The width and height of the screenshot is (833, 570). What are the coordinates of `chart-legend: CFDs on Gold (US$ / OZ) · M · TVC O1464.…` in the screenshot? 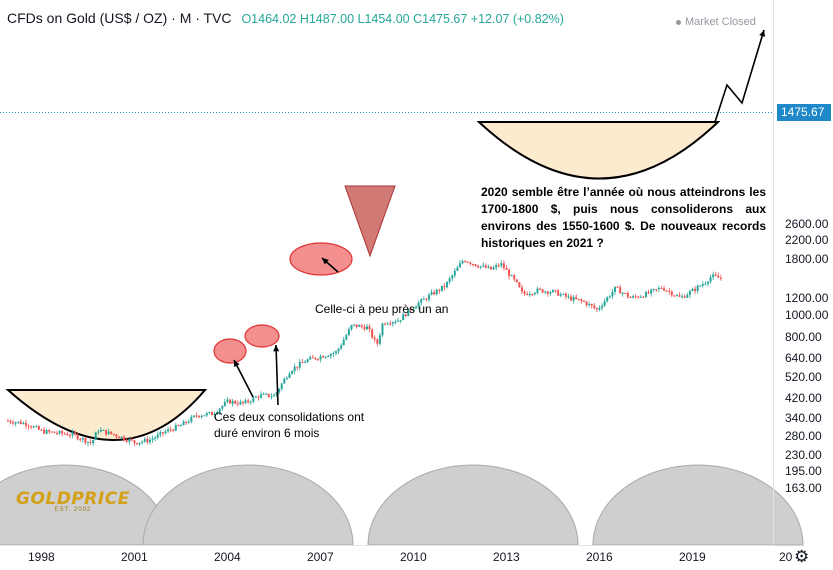 It's located at (285, 18).